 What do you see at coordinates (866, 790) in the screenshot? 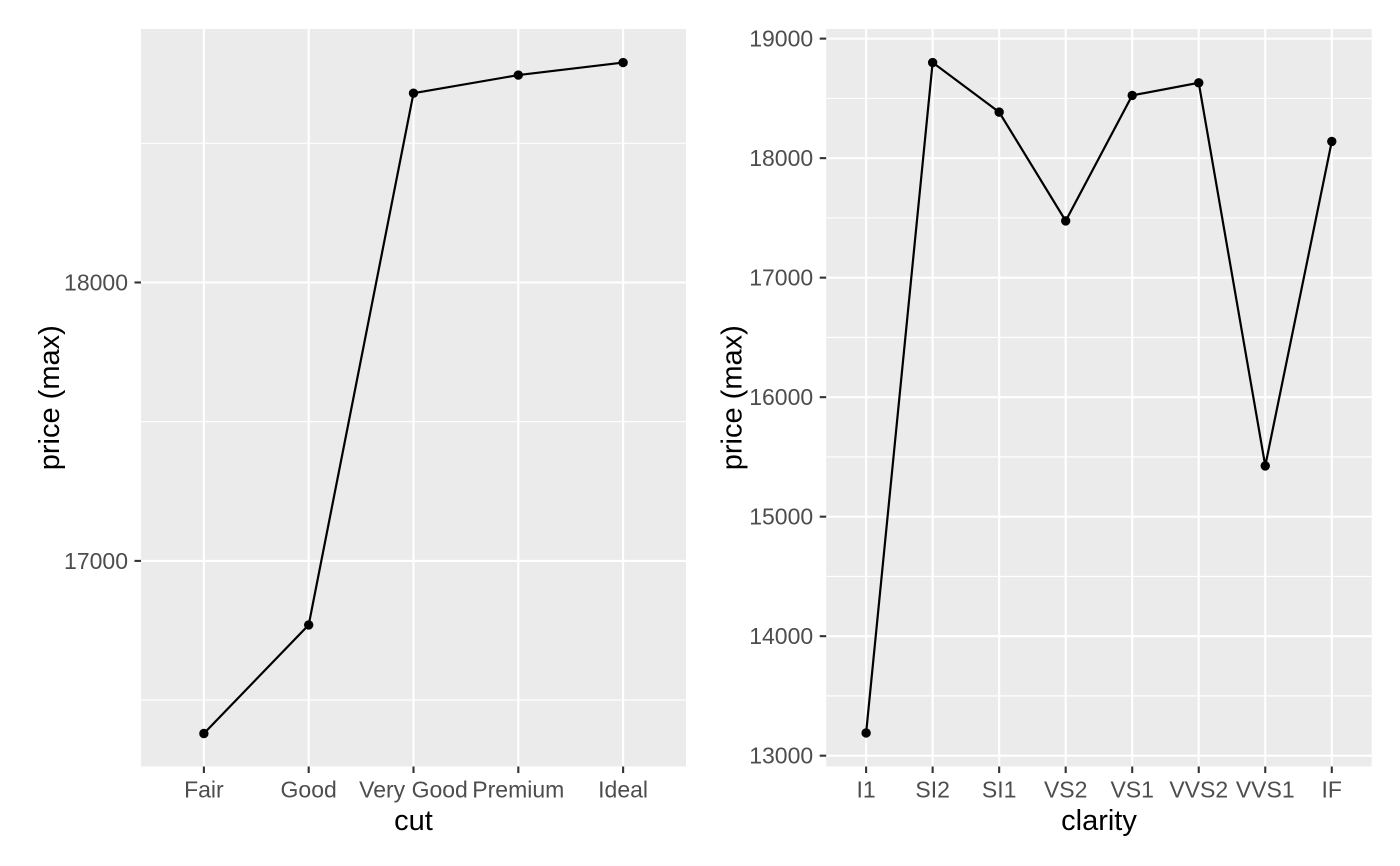
I see `x-tick-label: I1` at bounding box center [866, 790].